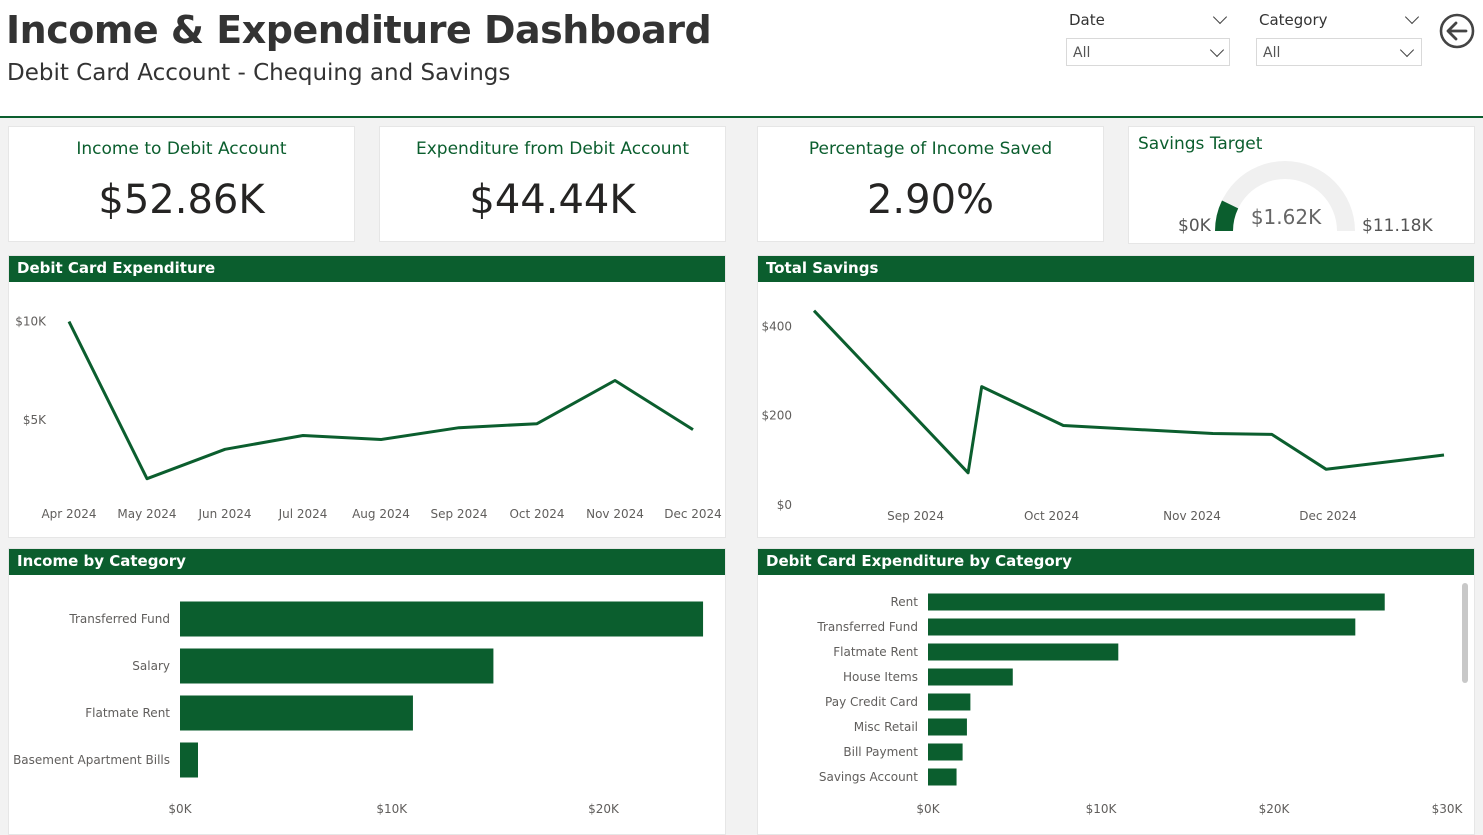 The height and width of the screenshot is (835, 1483). I want to click on x-tick-label: Aug 2024, so click(381, 514).